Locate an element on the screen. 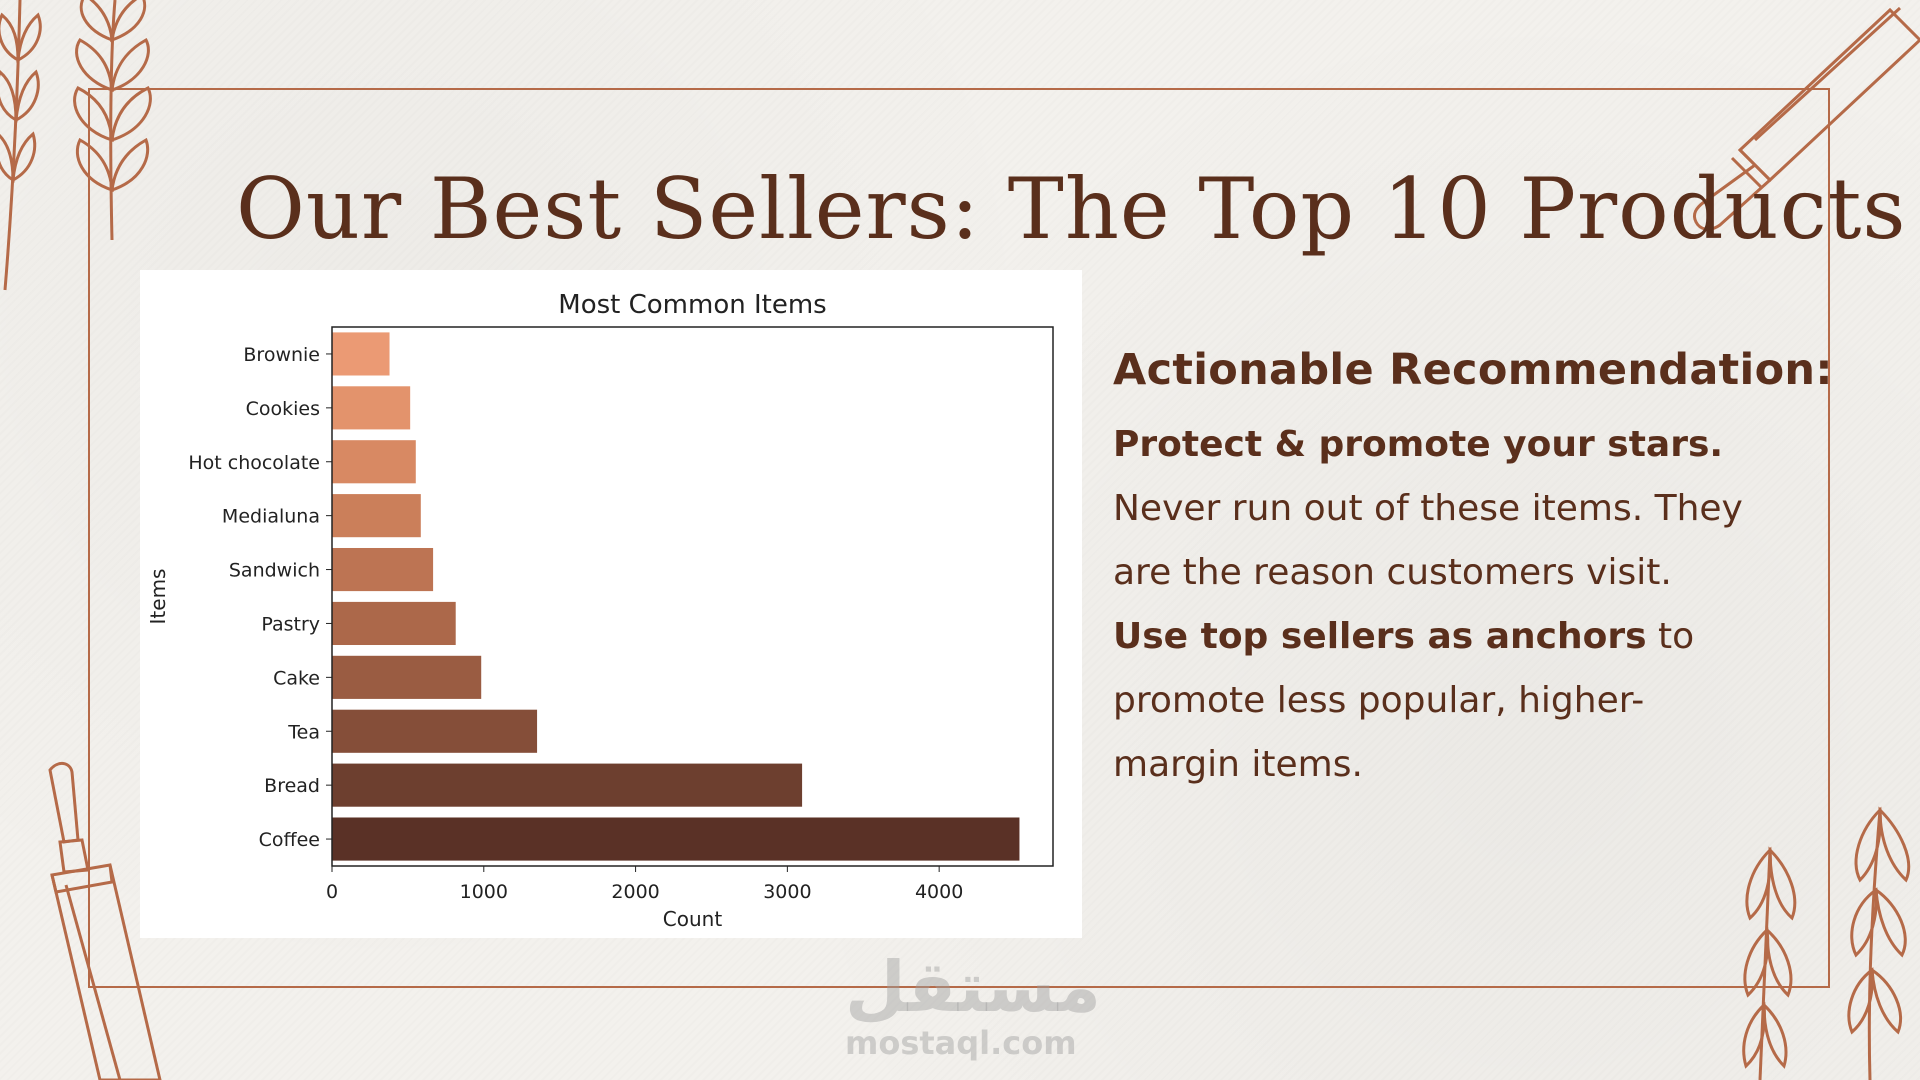 The width and height of the screenshot is (1920, 1080). watermark-arabic: مستقل is located at coordinates (973, 987).